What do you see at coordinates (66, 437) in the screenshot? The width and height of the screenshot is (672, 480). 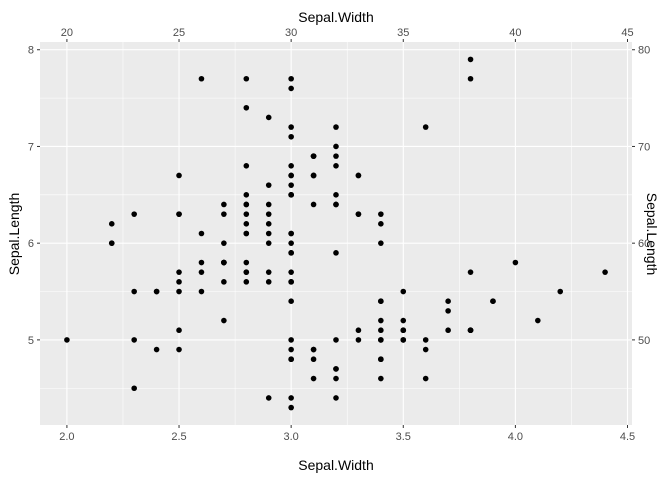 I see `x-tick-label: 2.0` at bounding box center [66, 437].